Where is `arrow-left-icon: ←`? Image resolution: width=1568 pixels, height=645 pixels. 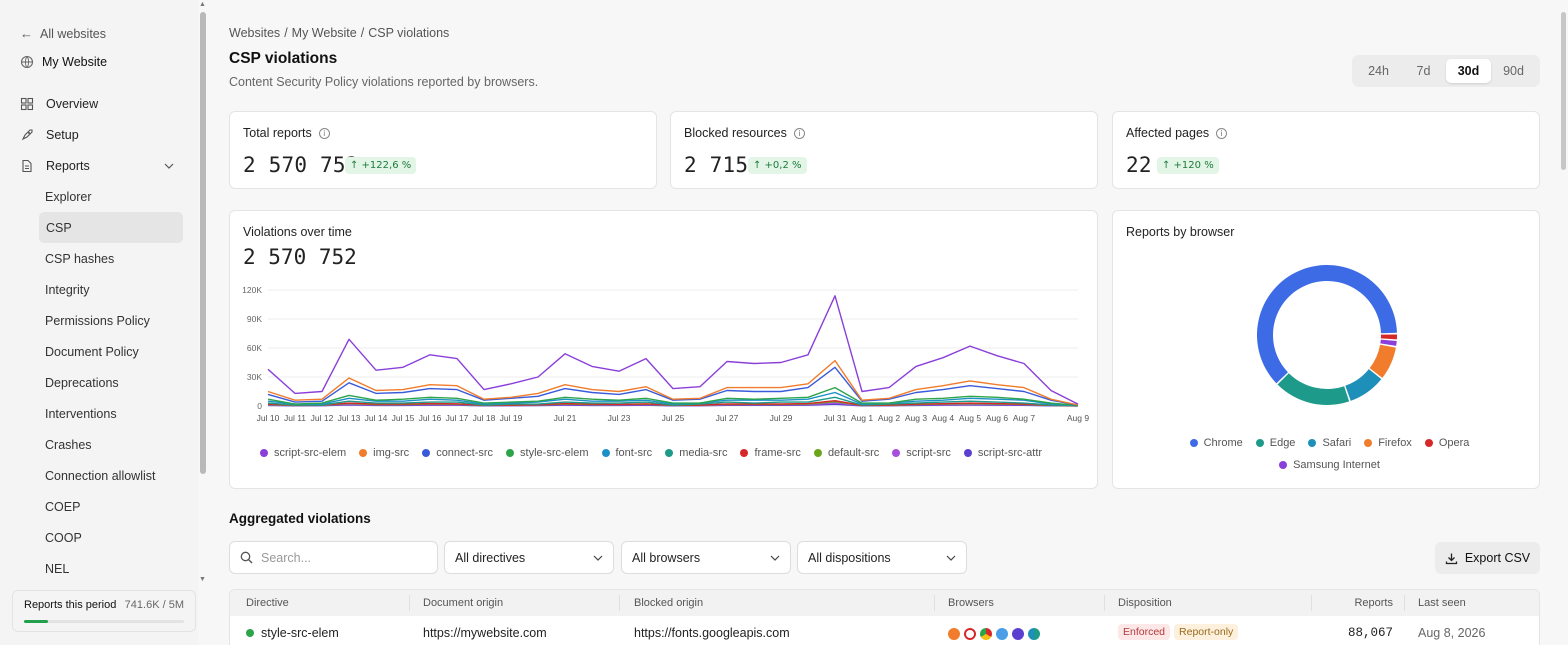
arrow-left-icon: ← is located at coordinates (26, 33).